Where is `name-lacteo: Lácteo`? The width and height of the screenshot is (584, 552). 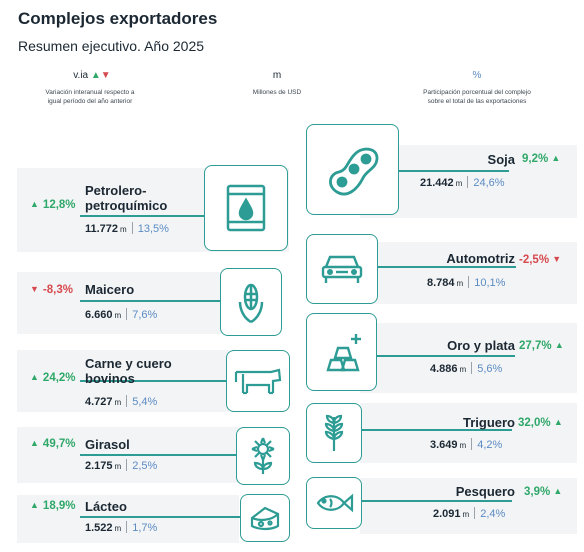
name-lacteo: Lácteo is located at coordinates (106, 506).